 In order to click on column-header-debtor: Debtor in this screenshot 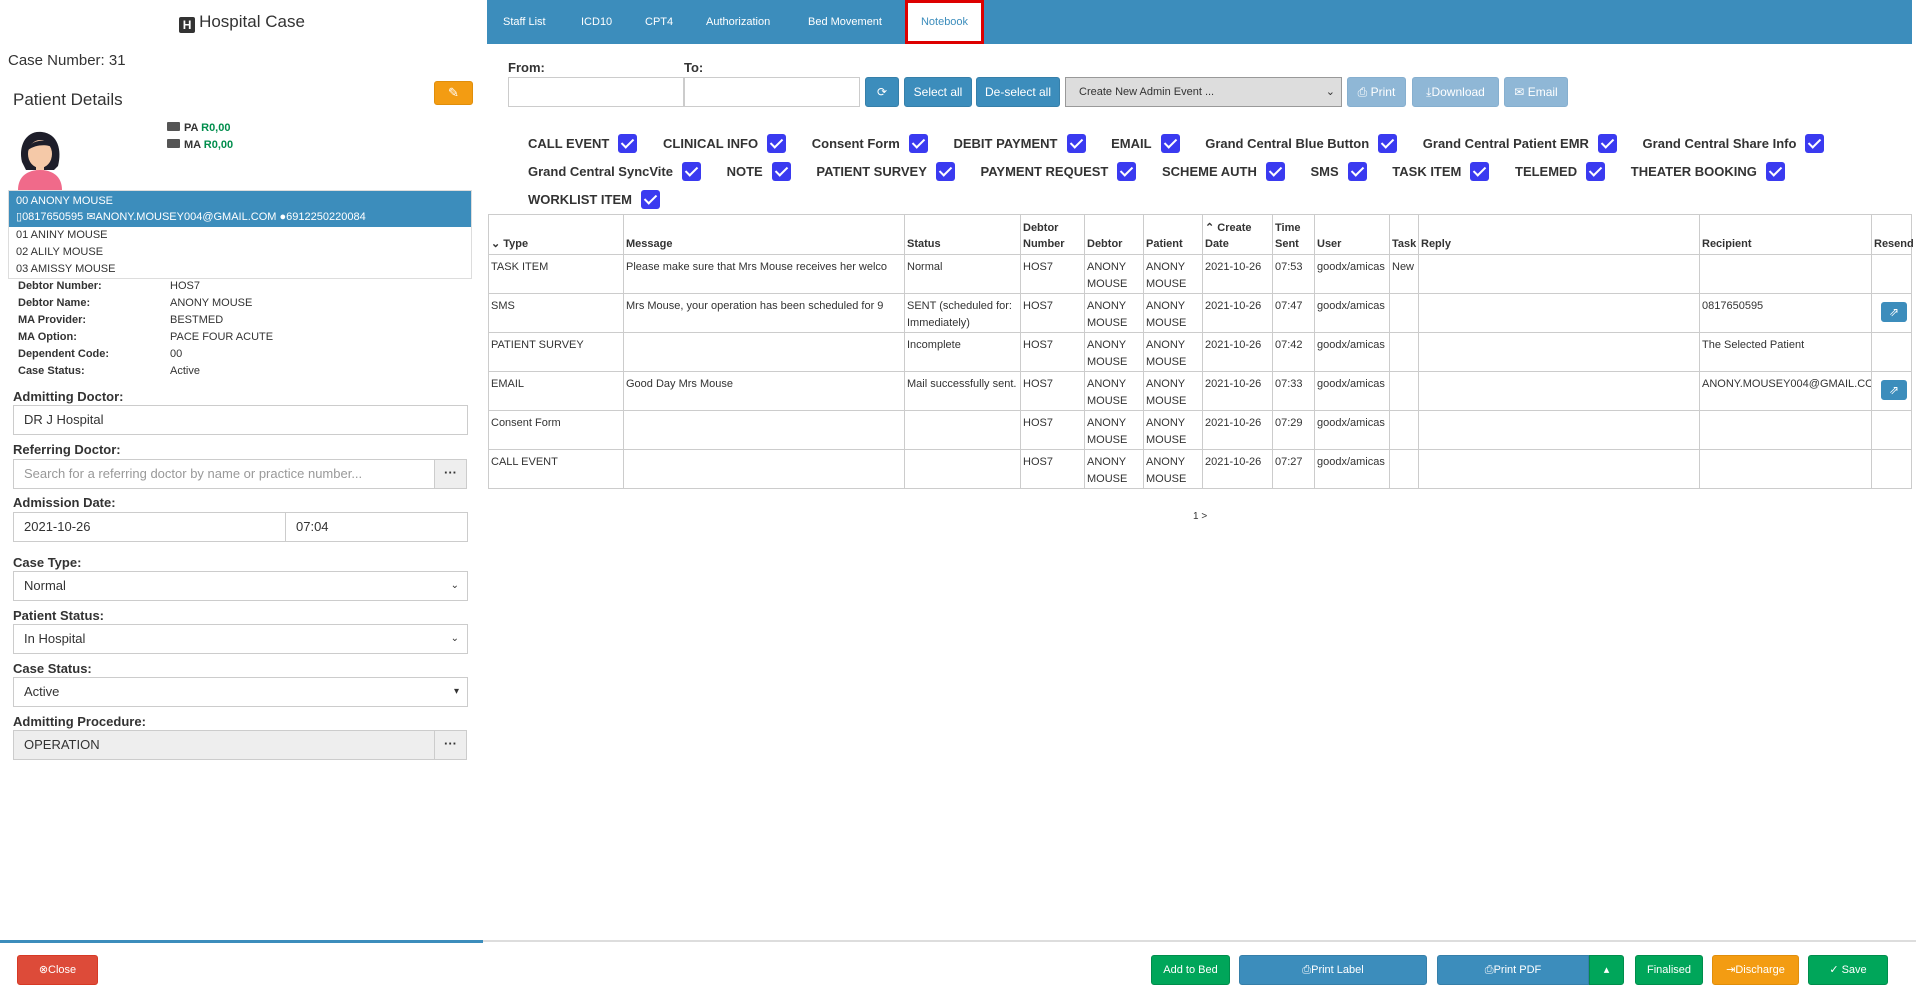, I will do `click(1114, 234)`.